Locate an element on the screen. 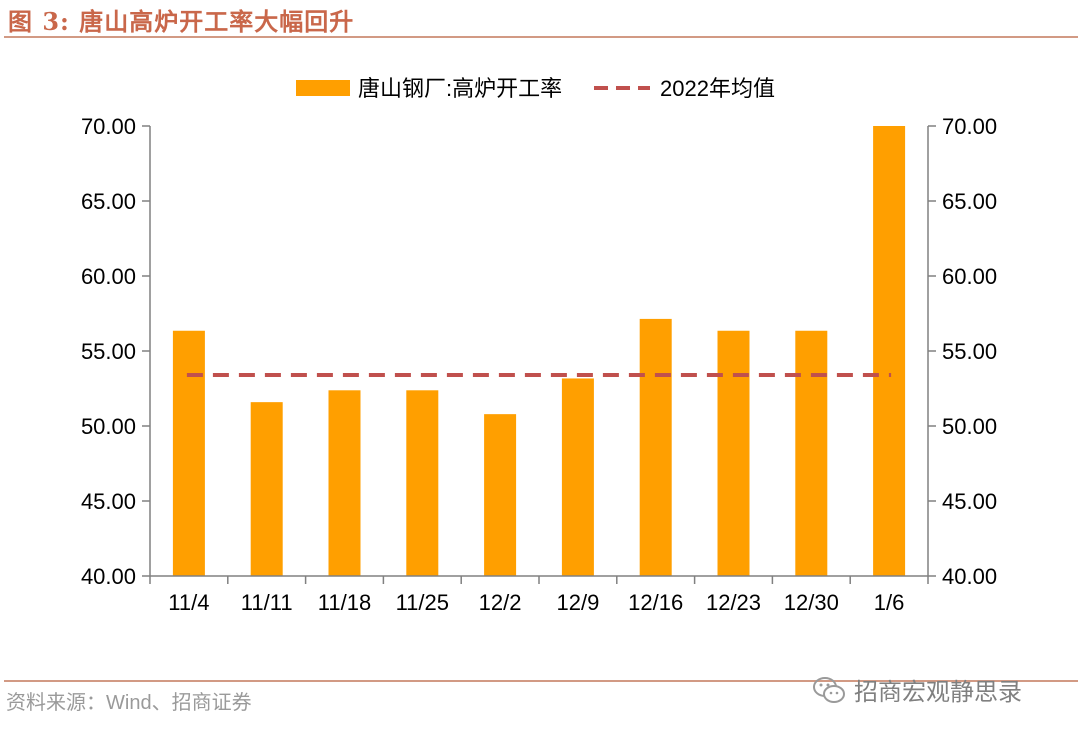 This screenshot has width=1080, height=736. chart-legend: 唐山钢厂:高炉开工率 2022年均值 is located at coordinates (535, 88).